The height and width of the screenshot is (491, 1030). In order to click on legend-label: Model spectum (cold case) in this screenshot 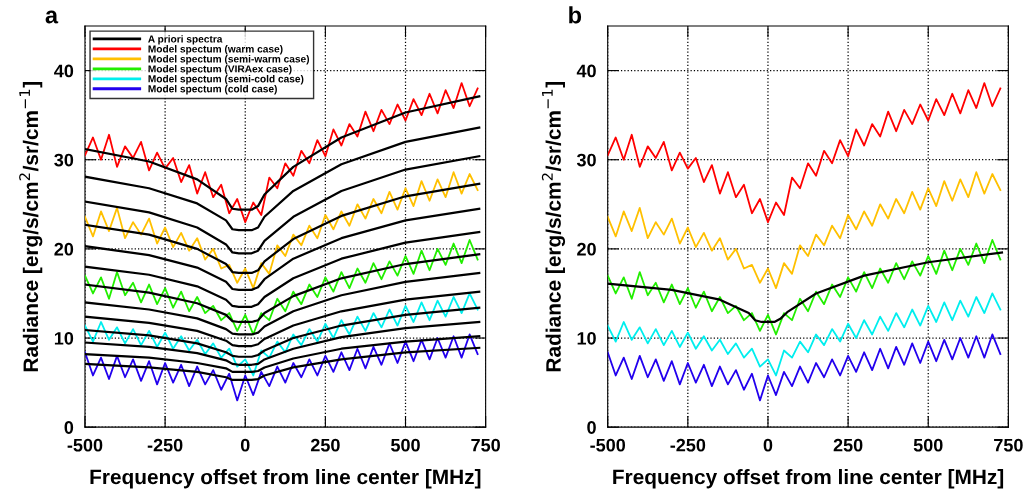, I will do `click(212, 89)`.